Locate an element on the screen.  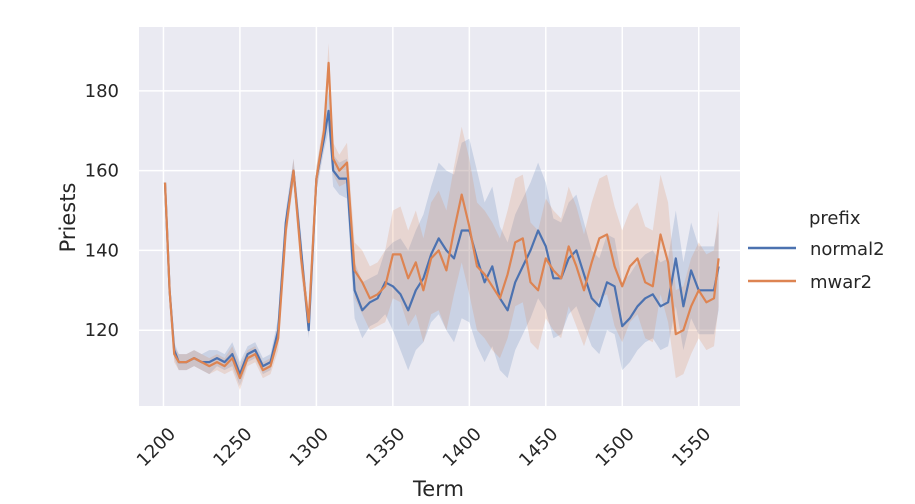
legend-items: normal2 mwar2 is located at coordinates (816, 266).